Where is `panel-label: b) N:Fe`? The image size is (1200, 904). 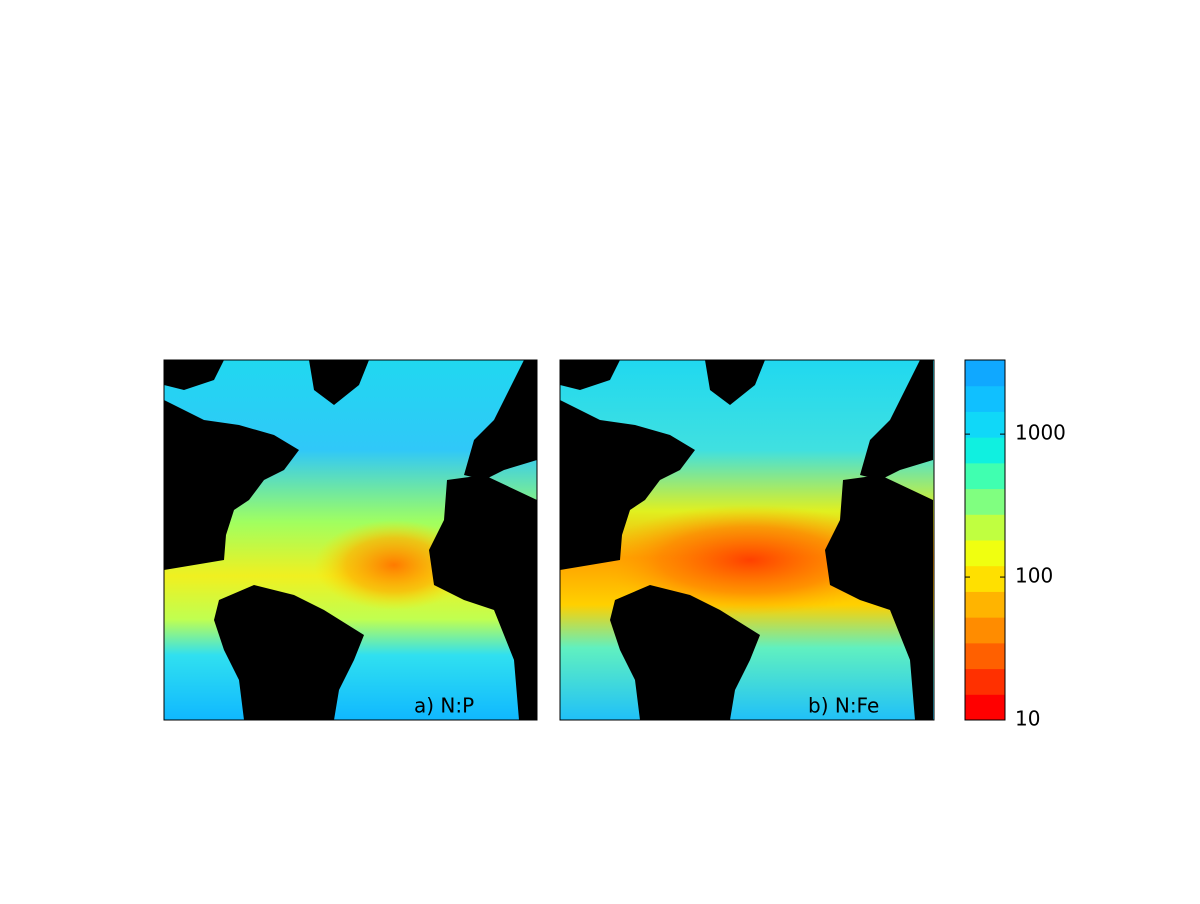
panel-label: b) N:Fe is located at coordinates (843, 706).